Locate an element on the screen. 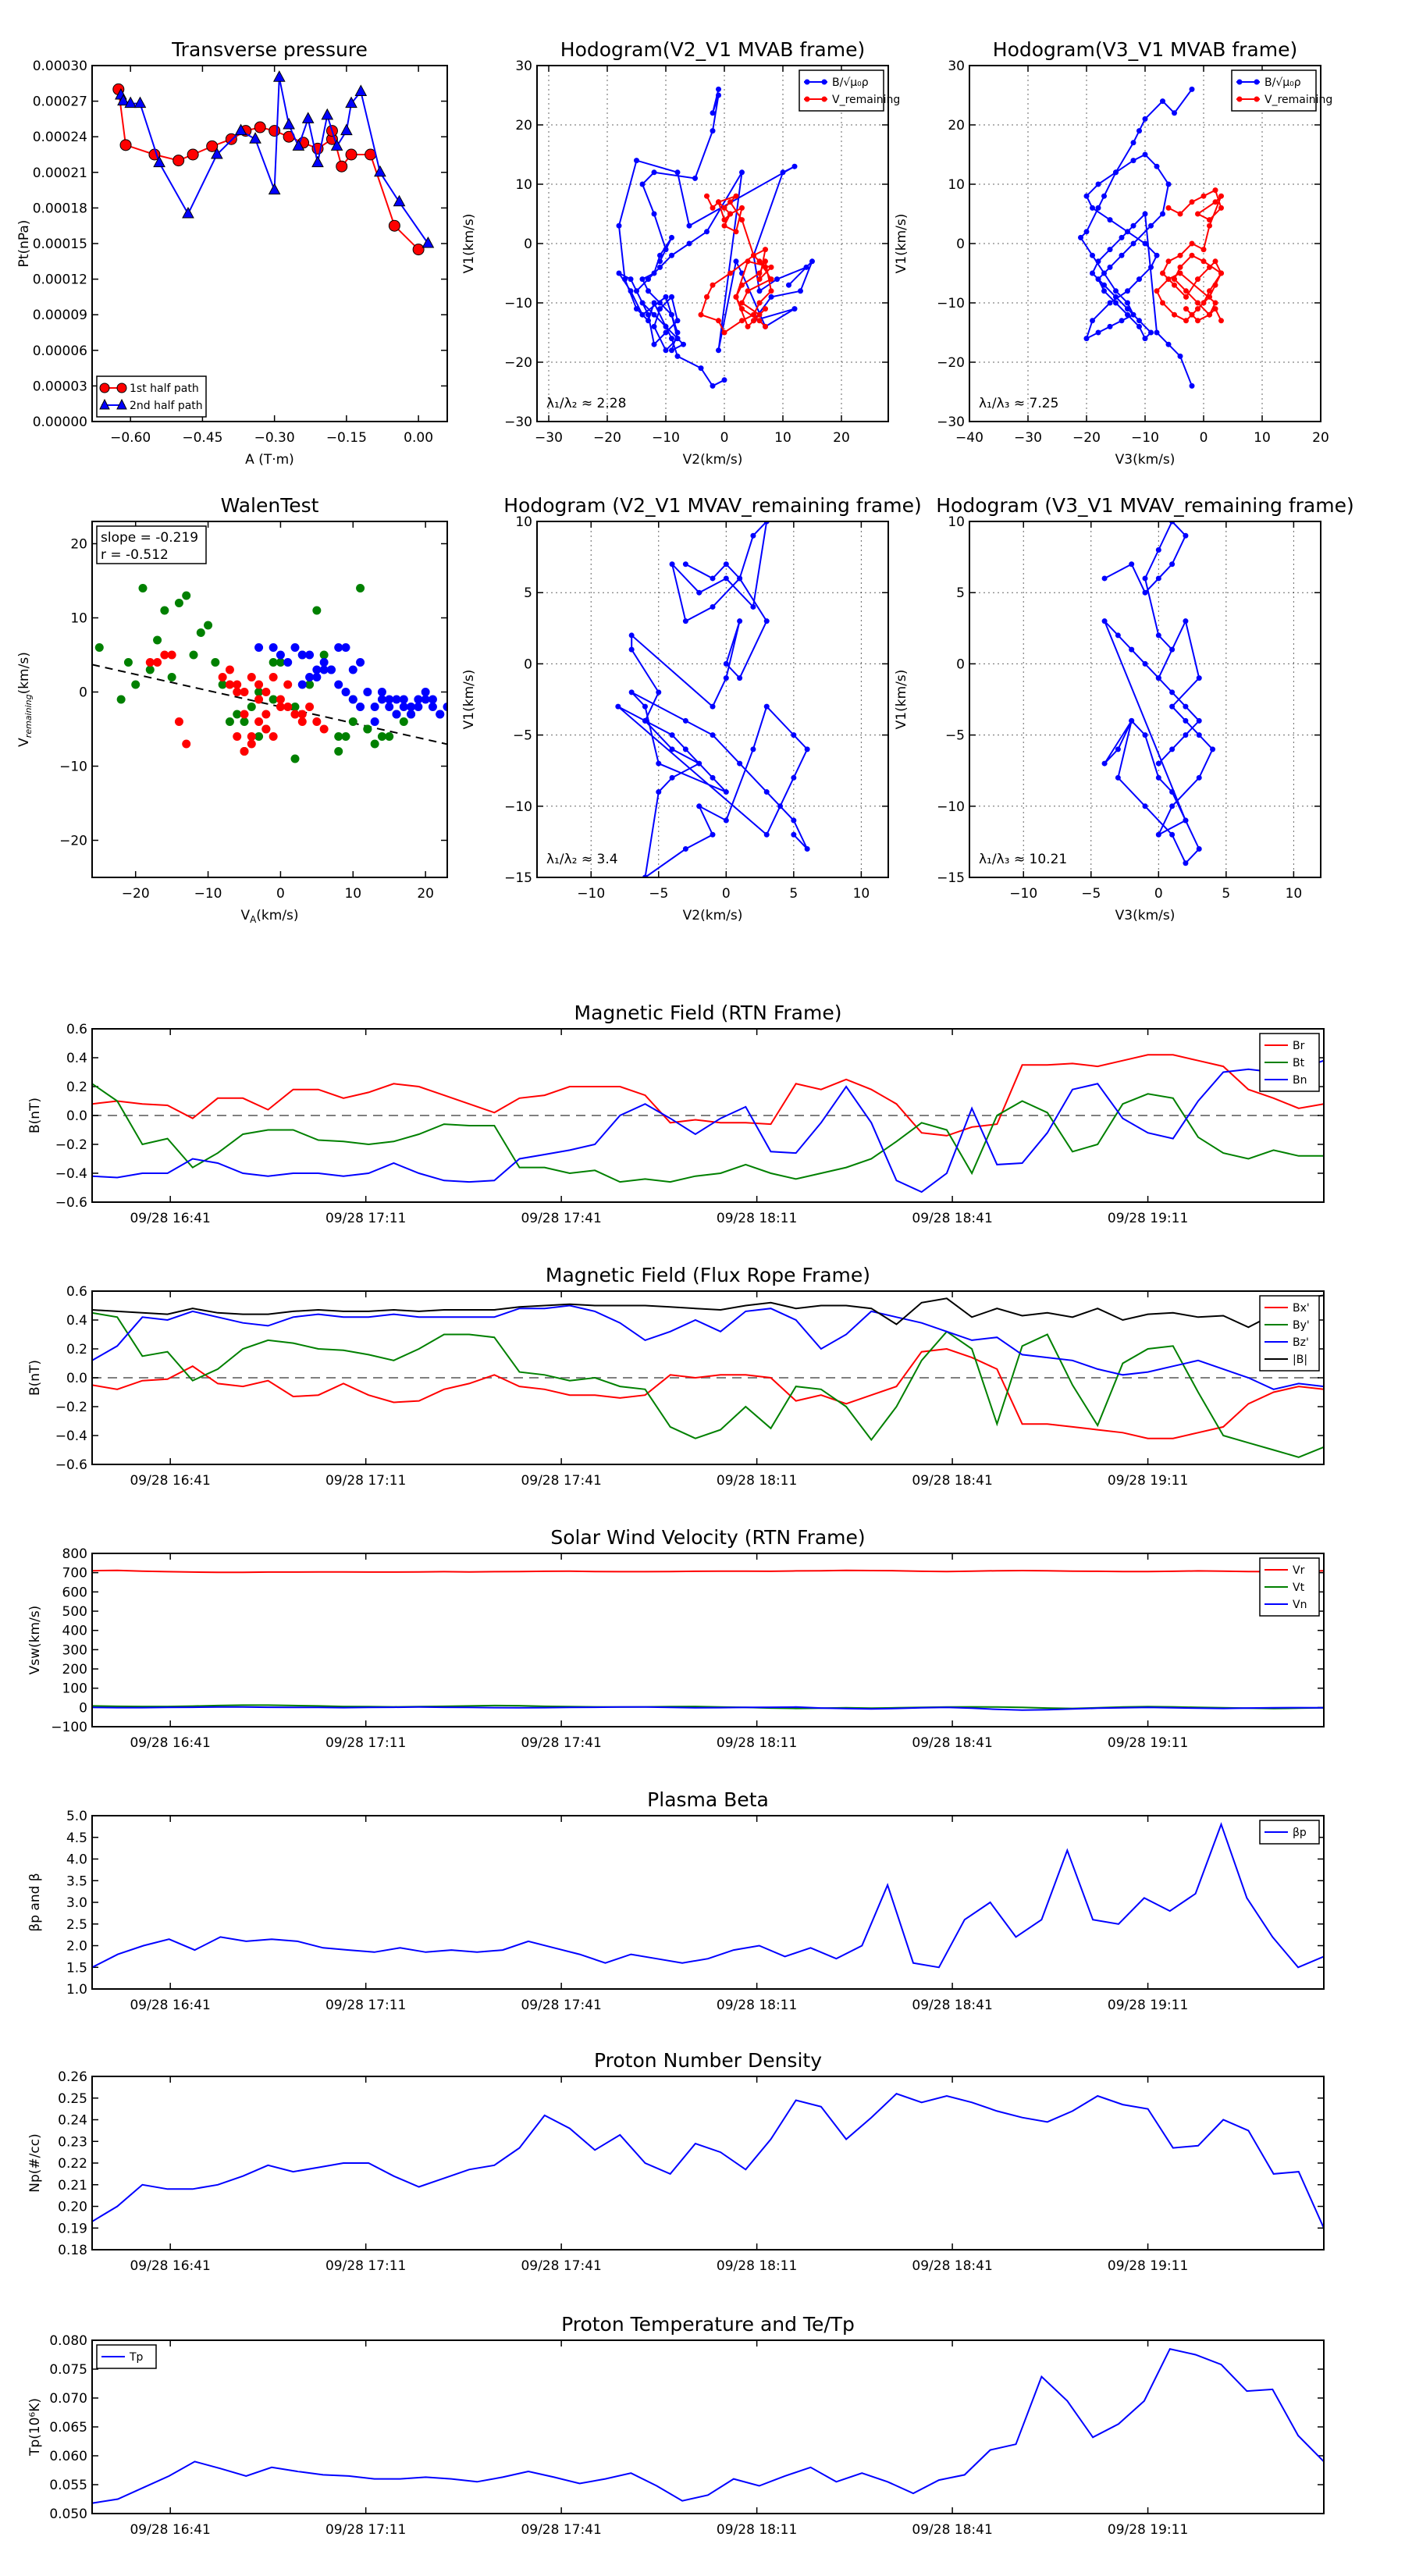 The height and width of the screenshot is (2576, 1405). annotation-text: λ₁/λ₂ ≈ 3.4 is located at coordinates (582, 859).